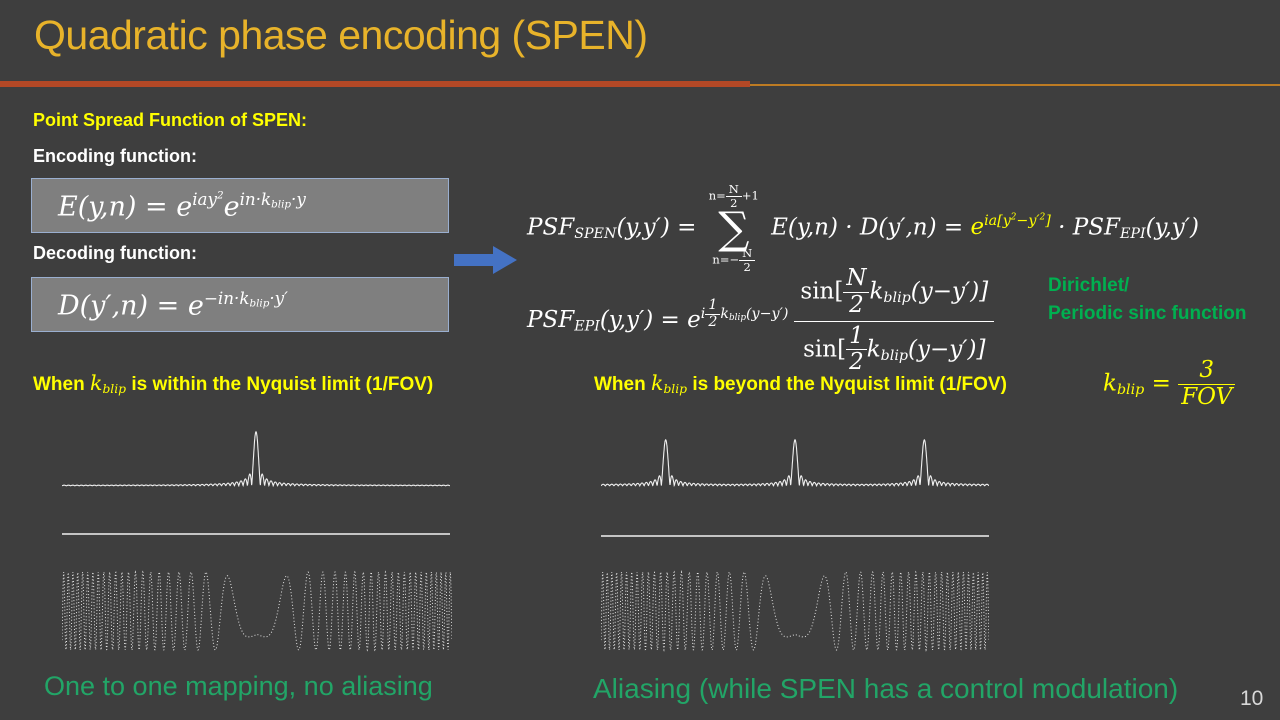 The width and height of the screenshot is (1280, 720). I want to click on encoding-label: Encoding function:, so click(115, 156).